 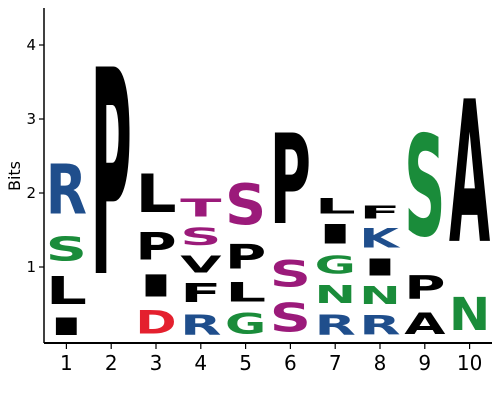 What do you see at coordinates (200, 264) in the screenshot?
I see `logo-letter: V` at bounding box center [200, 264].